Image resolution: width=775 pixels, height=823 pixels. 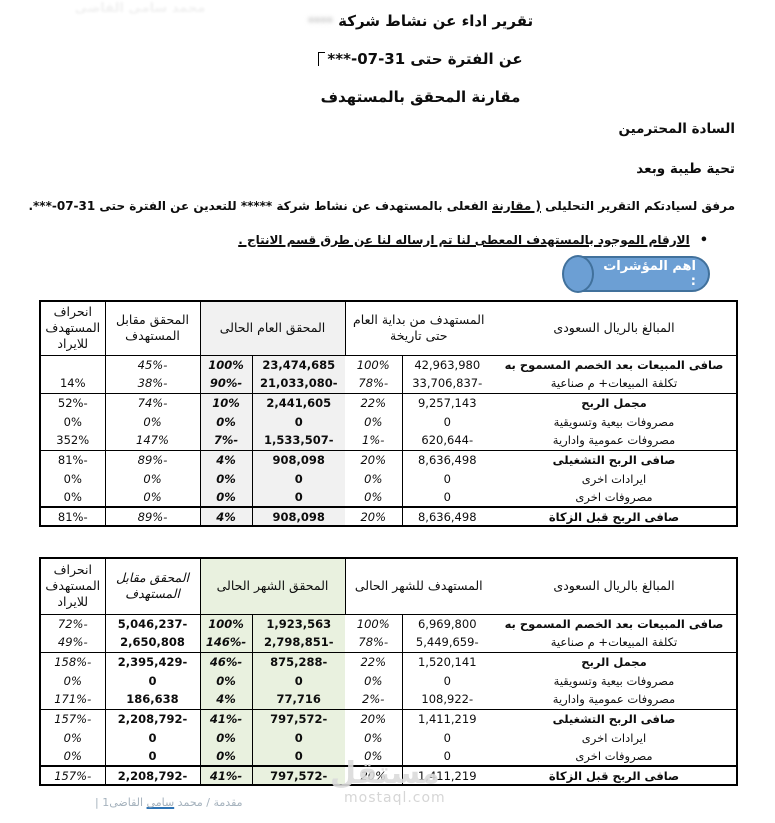 I want to click on key-indicators-badge: اهم المؤشرات :, so click(x=636, y=274).